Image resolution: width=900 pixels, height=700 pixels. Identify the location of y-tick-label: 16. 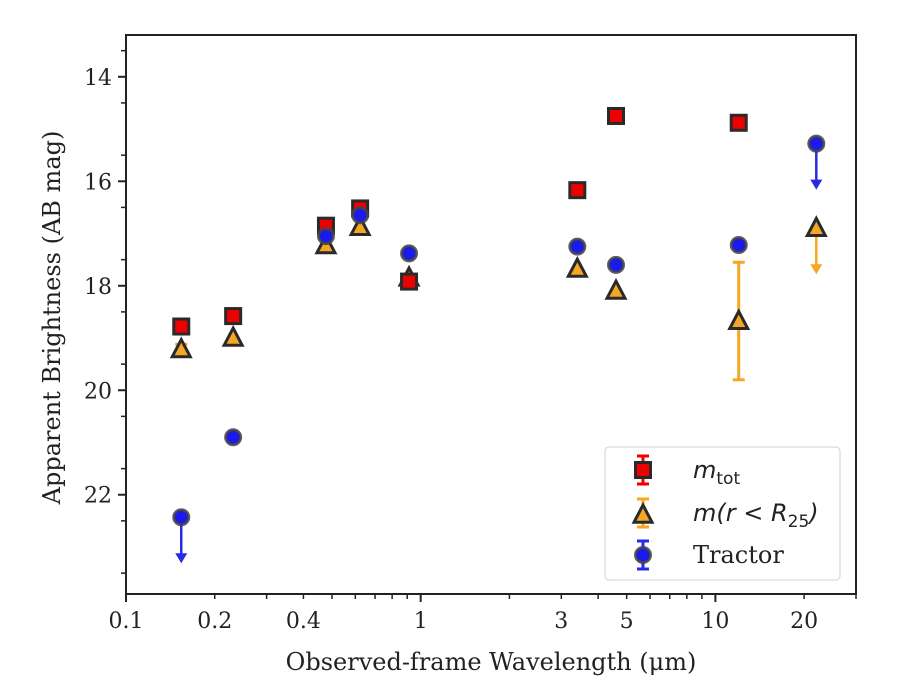
(98, 182).